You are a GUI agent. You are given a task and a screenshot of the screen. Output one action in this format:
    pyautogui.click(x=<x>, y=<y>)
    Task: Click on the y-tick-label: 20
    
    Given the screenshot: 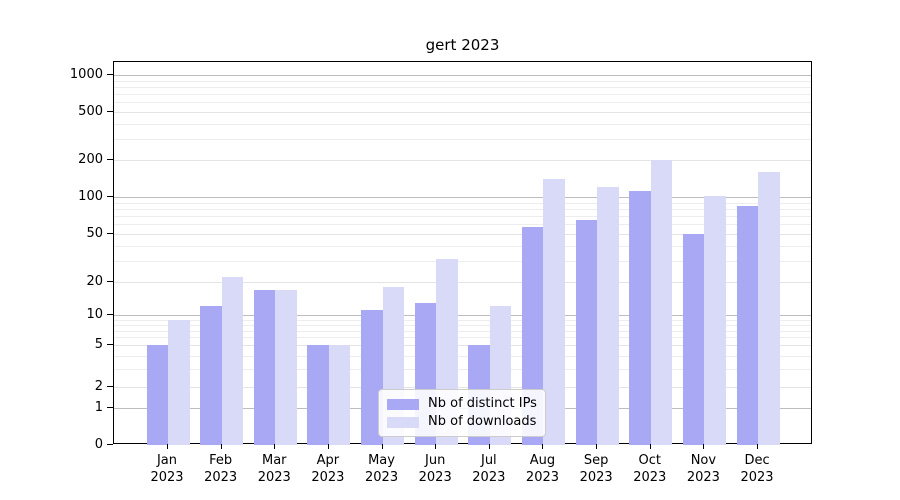 What is the action you would take?
    pyautogui.click(x=94, y=281)
    